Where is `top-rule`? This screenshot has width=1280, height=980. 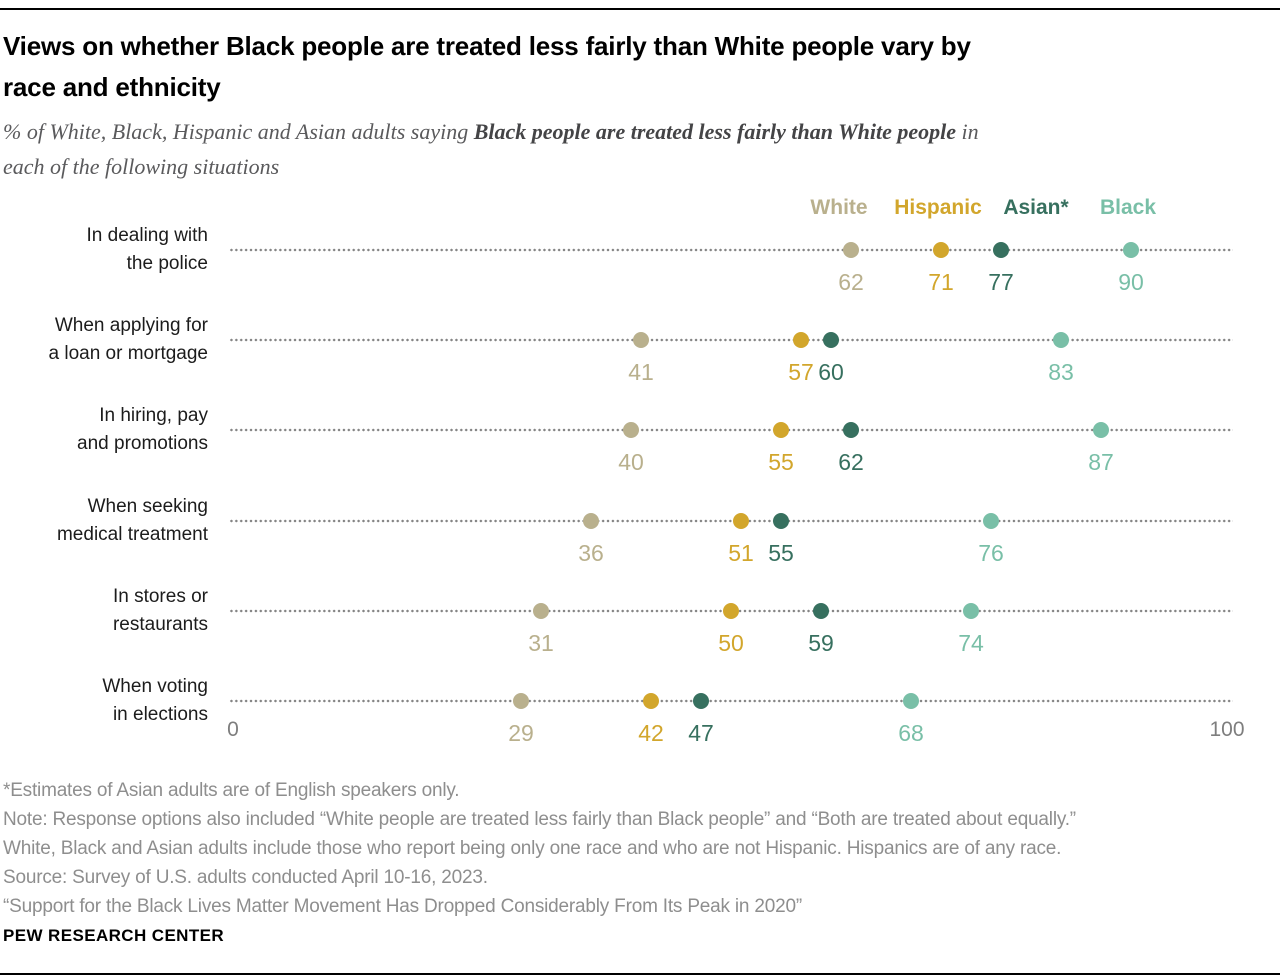 top-rule is located at coordinates (640, 9).